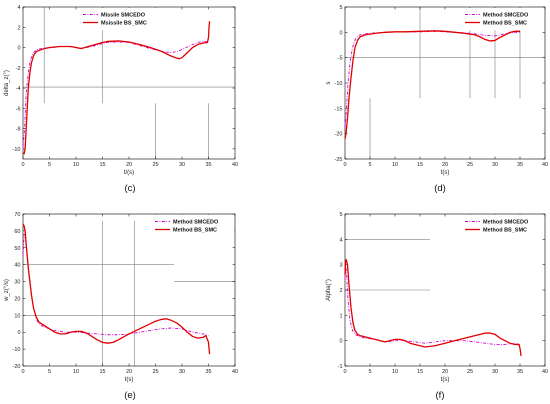  What do you see at coordinates (17, 249) in the screenshot?
I see `y-tick-label: 50` at bounding box center [17, 249].